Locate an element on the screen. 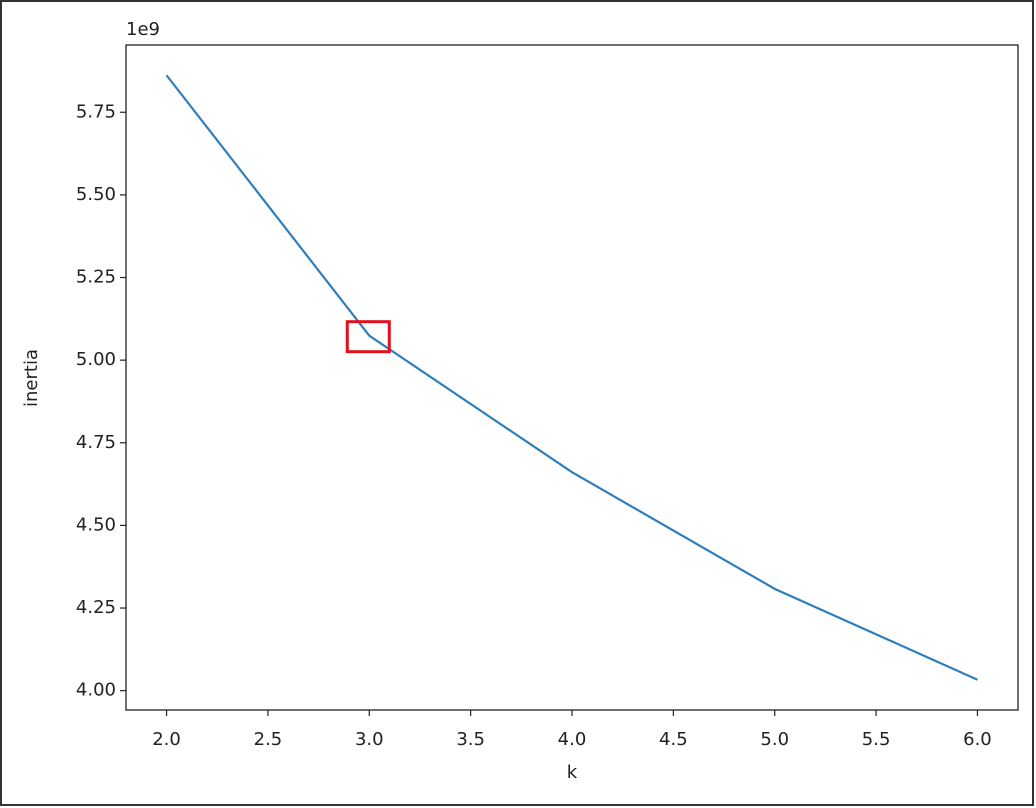 The image size is (1036, 808). x-tick-label: 6.0 is located at coordinates (977, 739).